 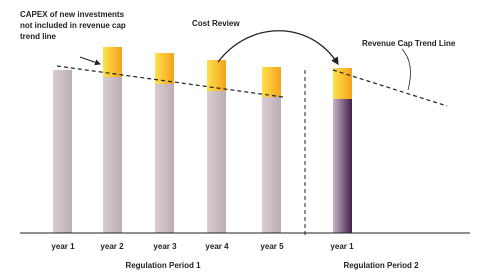 What do you see at coordinates (90, 61) in the screenshot?
I see `capex-arrow` at bounding box center [90, 61].